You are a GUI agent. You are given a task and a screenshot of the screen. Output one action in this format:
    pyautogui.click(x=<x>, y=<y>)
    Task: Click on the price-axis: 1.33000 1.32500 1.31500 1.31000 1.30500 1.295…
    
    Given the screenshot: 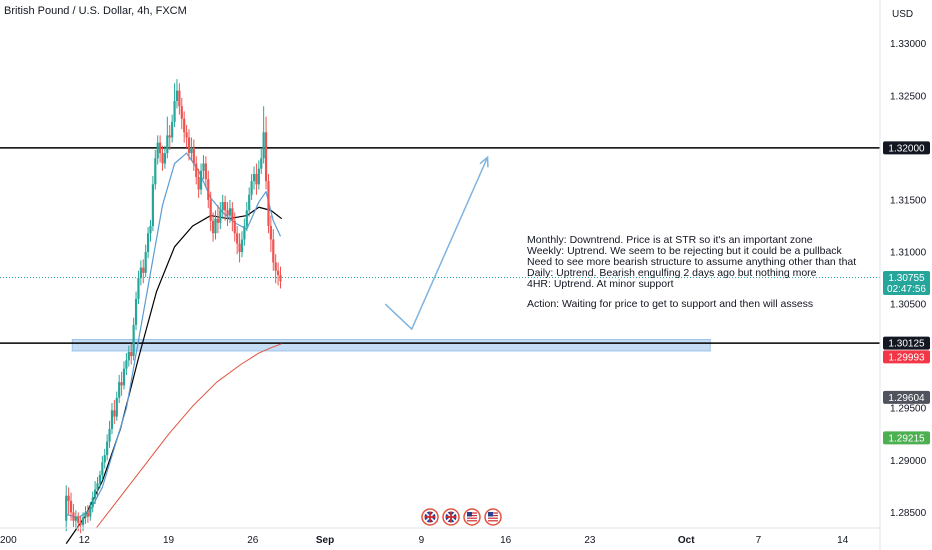 What is the action you would take?
    pyautogui.click(x=908, y=279)
    